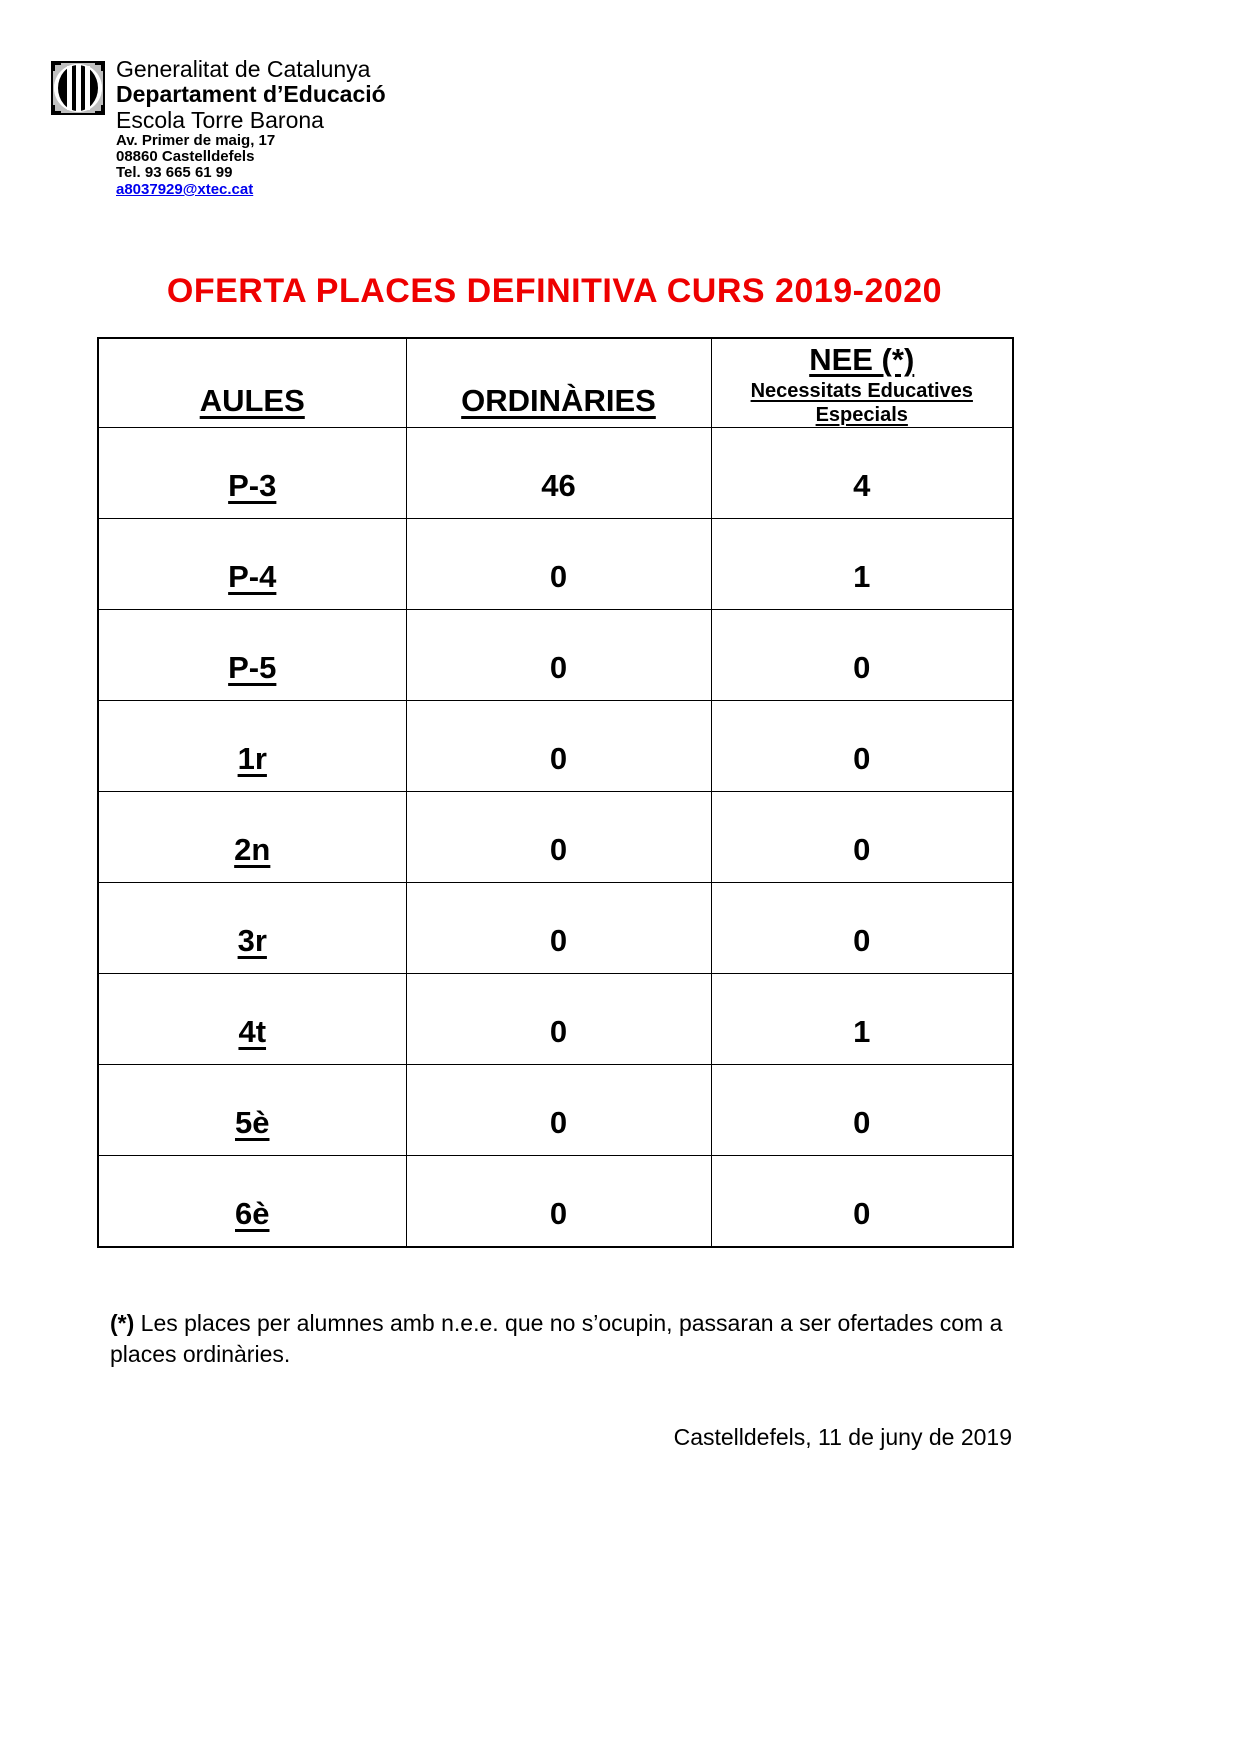  I want to click on address-line-1: Av. Primer de maig, 17, so click(196, 140).